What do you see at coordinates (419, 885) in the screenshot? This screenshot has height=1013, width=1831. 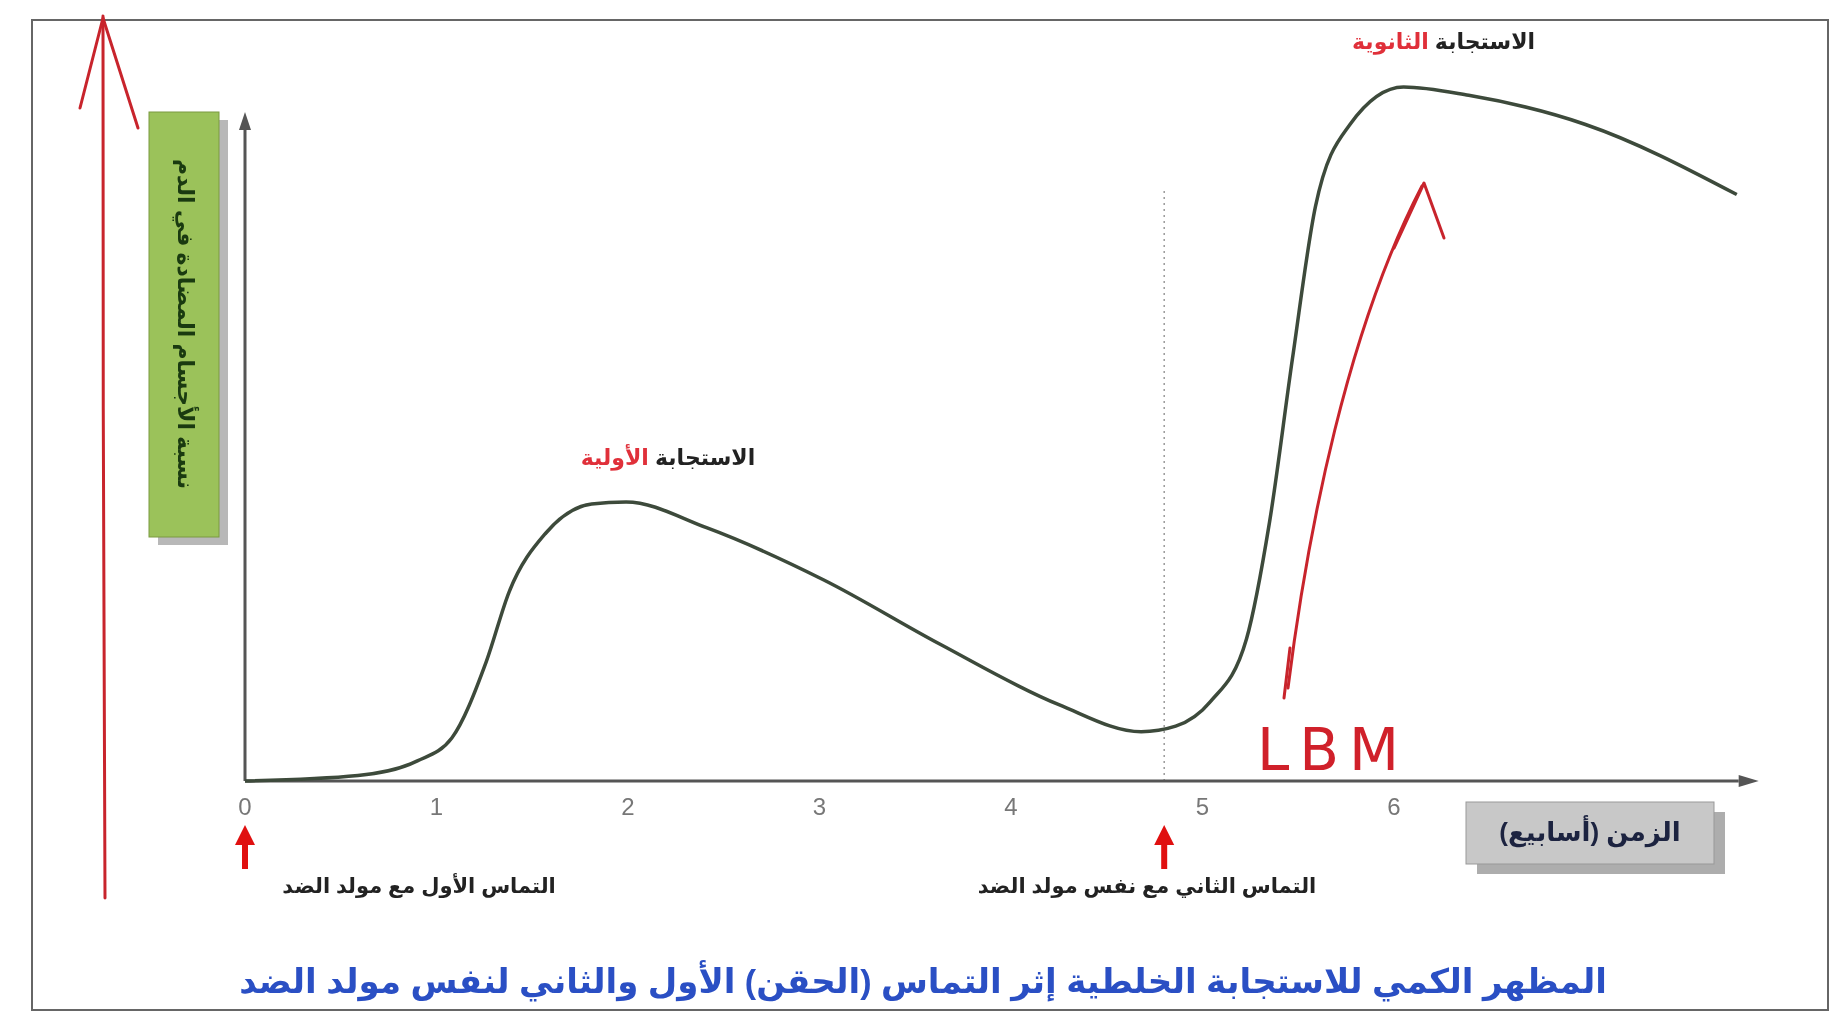 I see `text: التماس الأول مع مولد الضد` at bounding box center [419, 885].